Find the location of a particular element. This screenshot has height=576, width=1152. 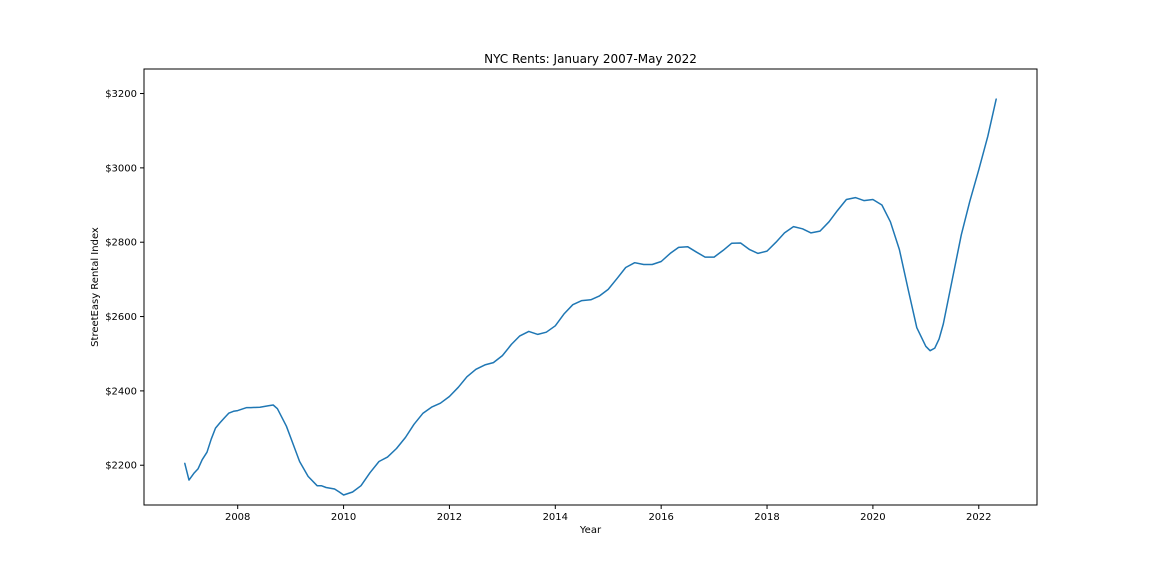

y-tick-label: $2400 is located at coordinates (121, 391).